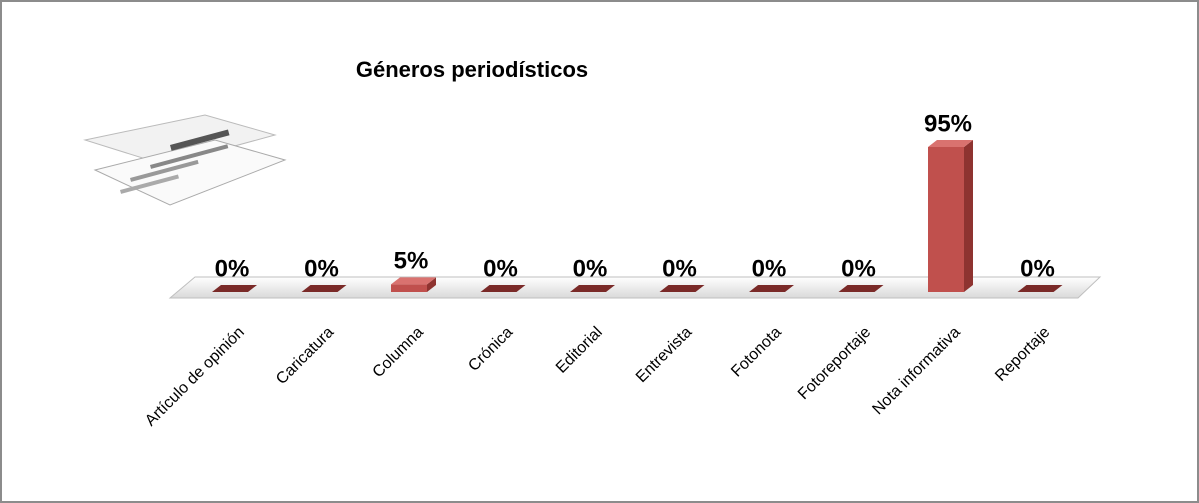  What do you see at coordinates (411, 261) in the screenshot?
I see `value-label: 5%` at bounding box center [411, 261].